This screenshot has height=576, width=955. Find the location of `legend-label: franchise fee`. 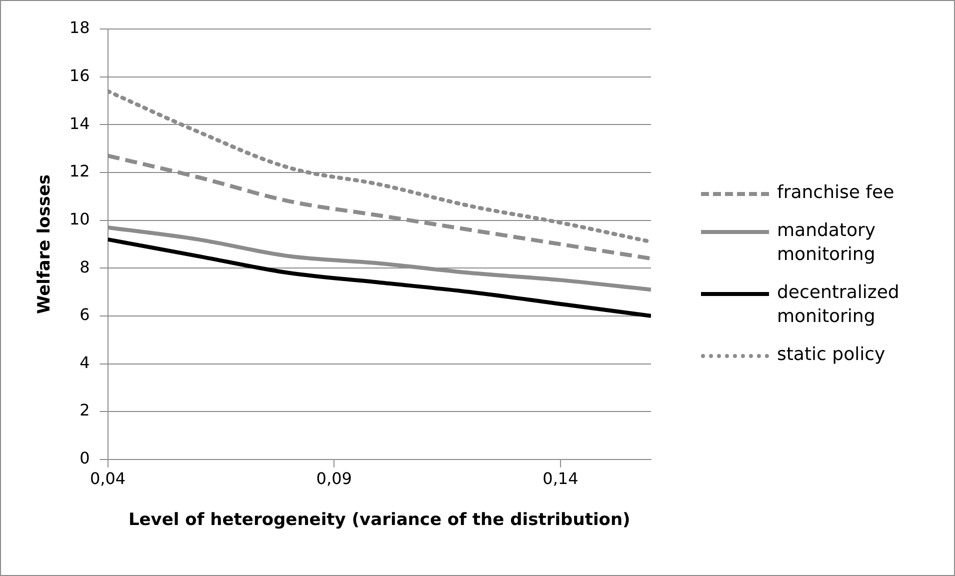

legend-label: franchise fee is located at coordinates (836, 193).